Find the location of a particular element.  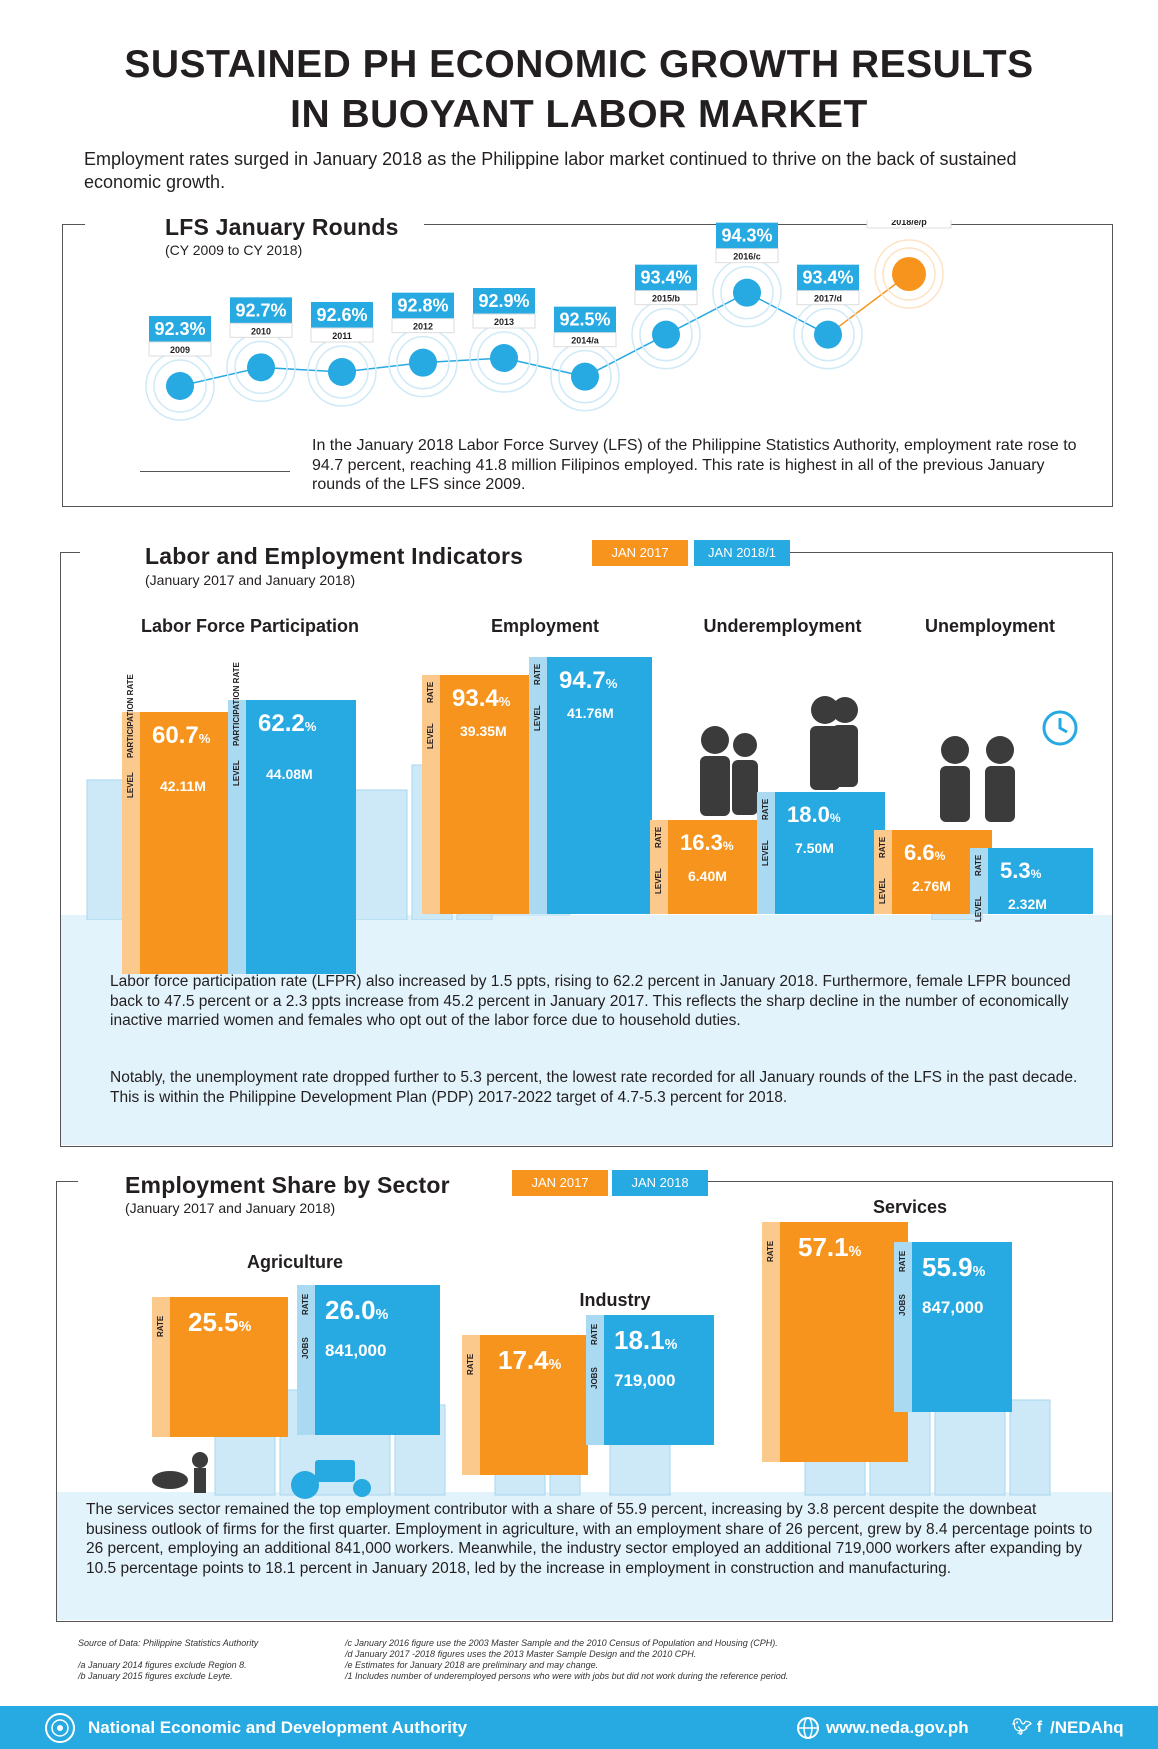

sector-bar-2017: RATE 17.4% is located at coordinates (525, 1405).